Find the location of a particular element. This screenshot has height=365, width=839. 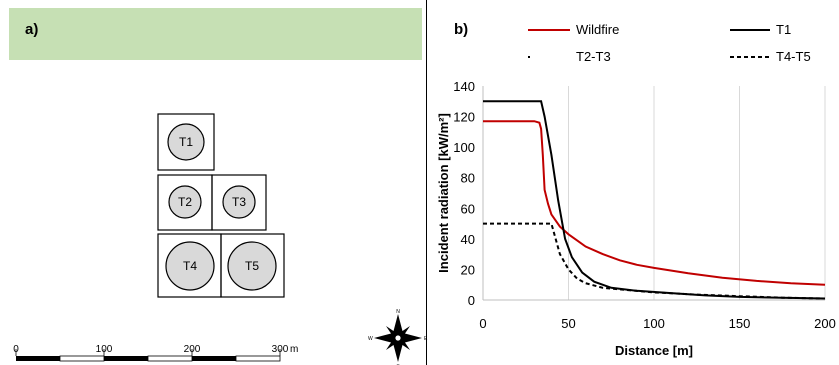

tank-t4: T4 is located at coordinates (189, 265).